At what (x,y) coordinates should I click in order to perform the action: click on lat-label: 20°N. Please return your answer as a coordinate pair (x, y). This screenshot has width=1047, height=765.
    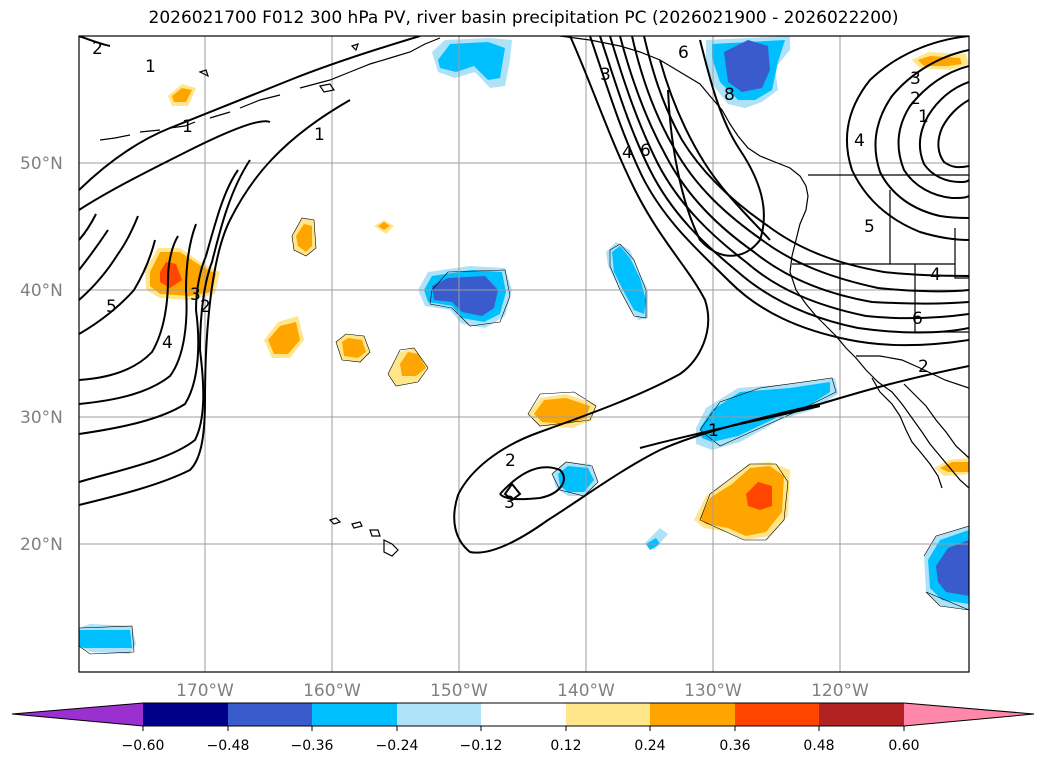
    Looking at the image, I should click on (41, 545).